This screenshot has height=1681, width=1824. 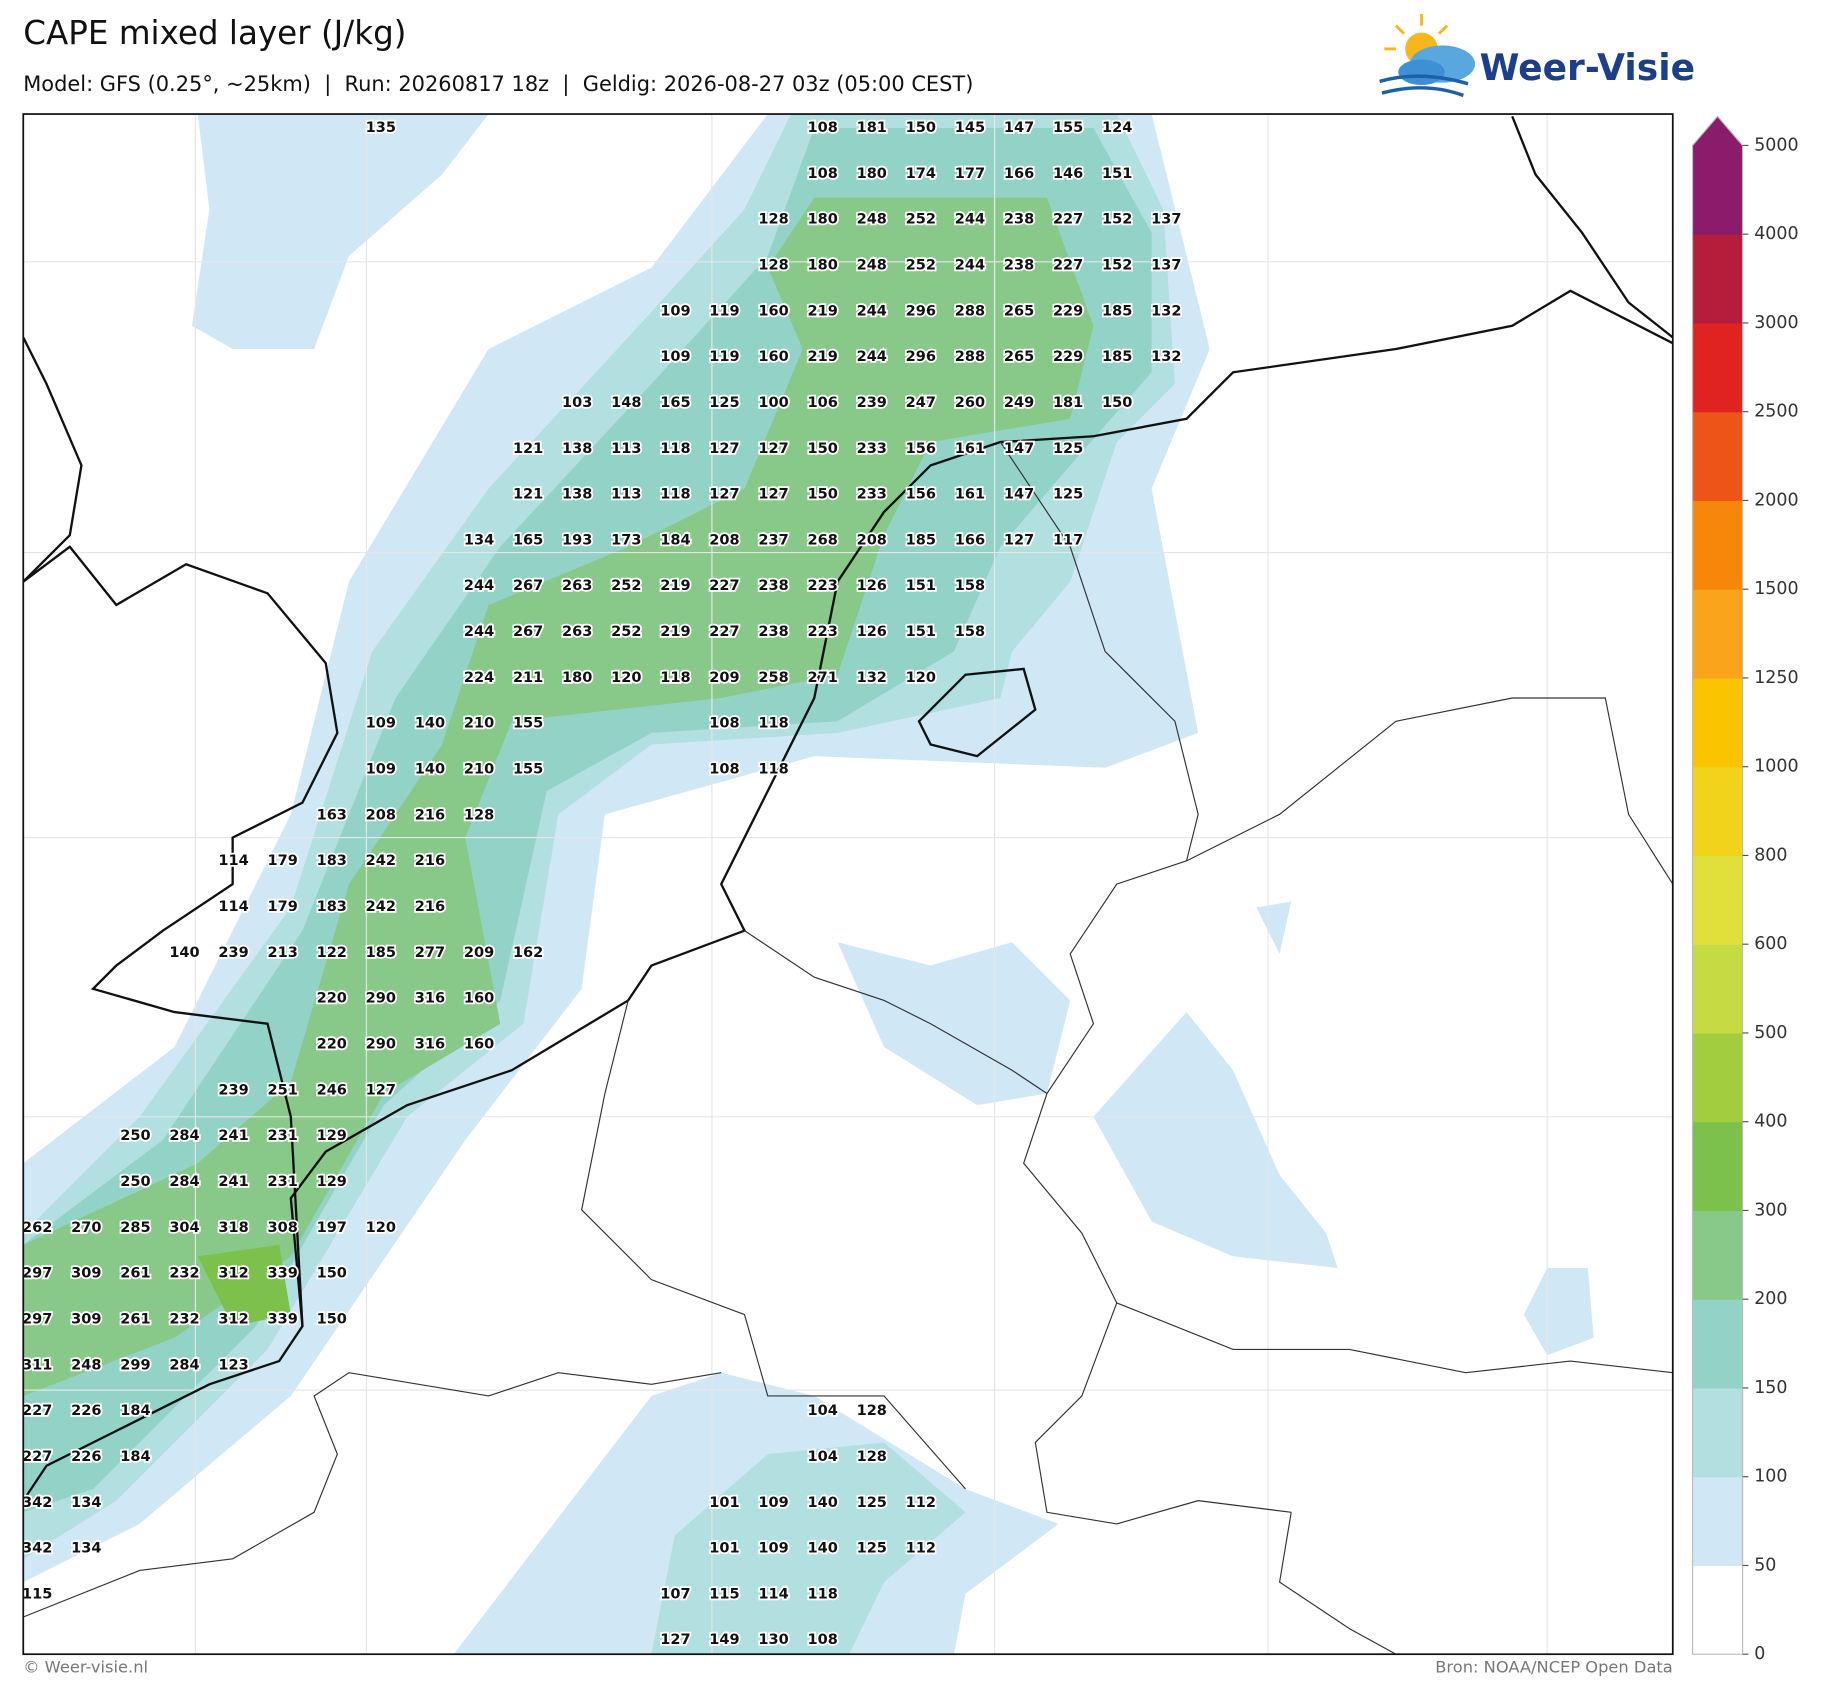 What do you see at coordinates (1019, 311) in the screenshot?
I see `cape-label: 265` at bounding box center [1019, 311].